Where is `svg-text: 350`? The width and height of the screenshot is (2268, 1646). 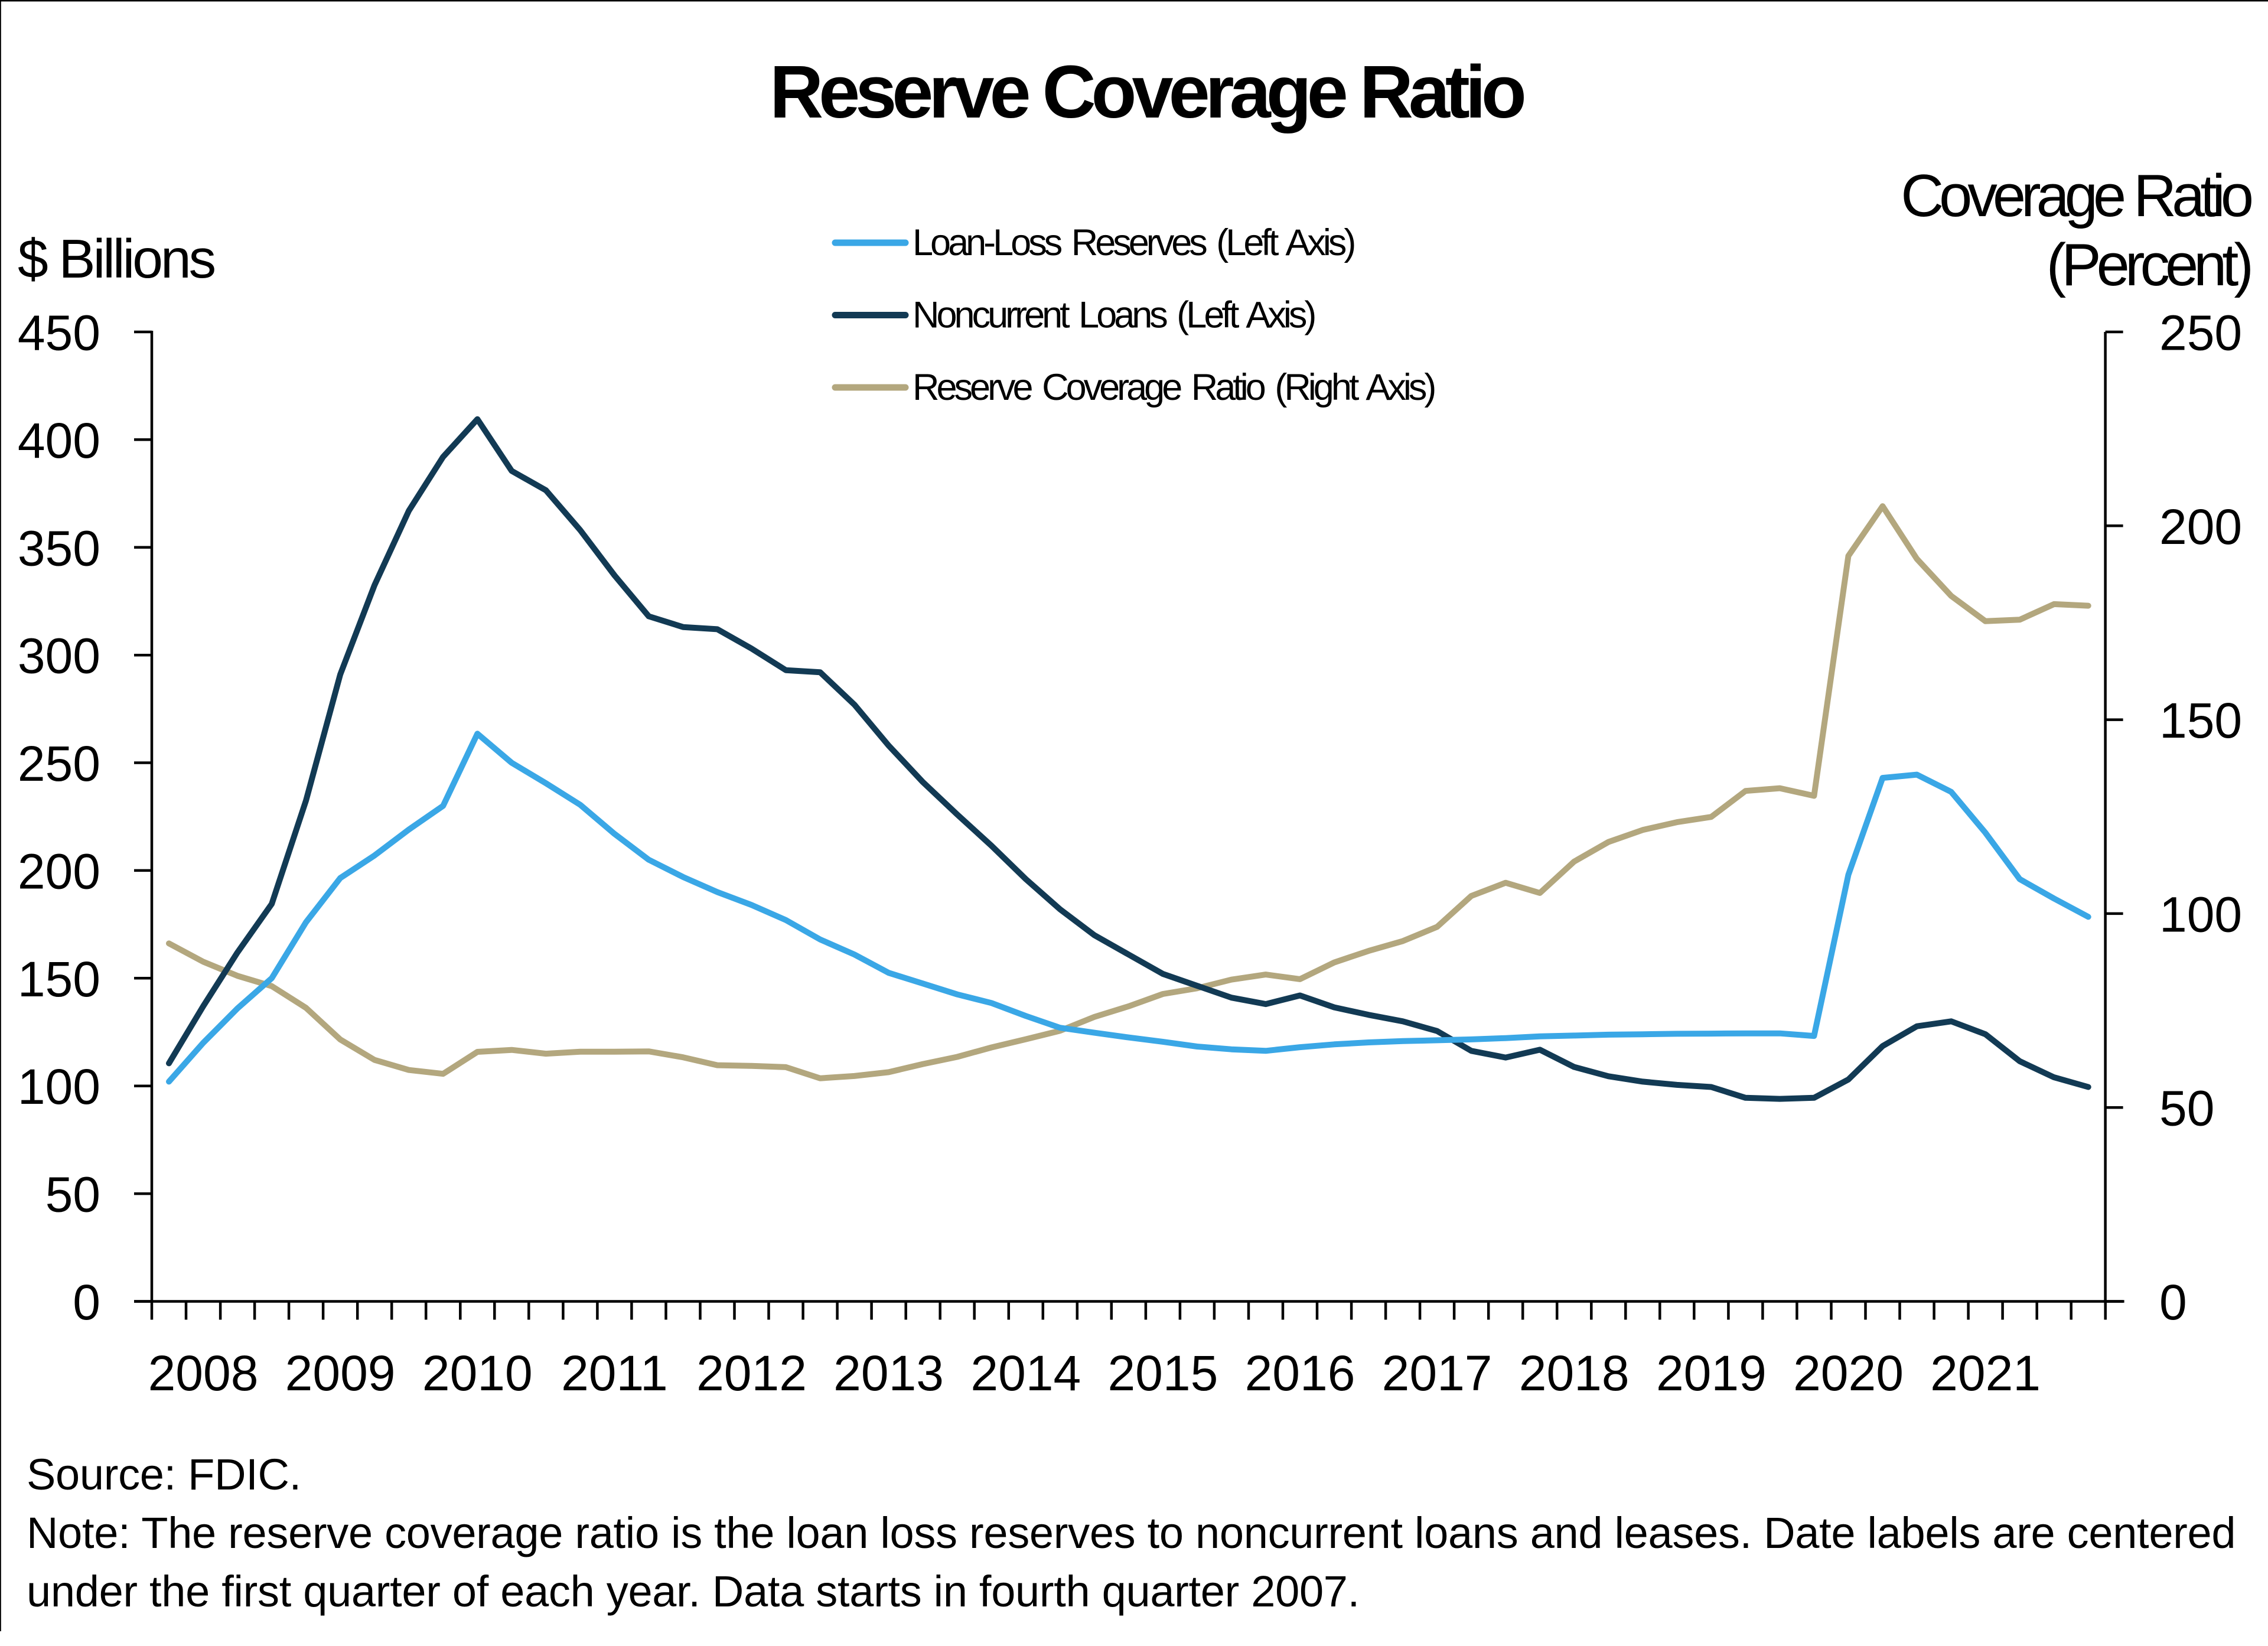
svg-text: 350 is located at coordinates (59, 548).